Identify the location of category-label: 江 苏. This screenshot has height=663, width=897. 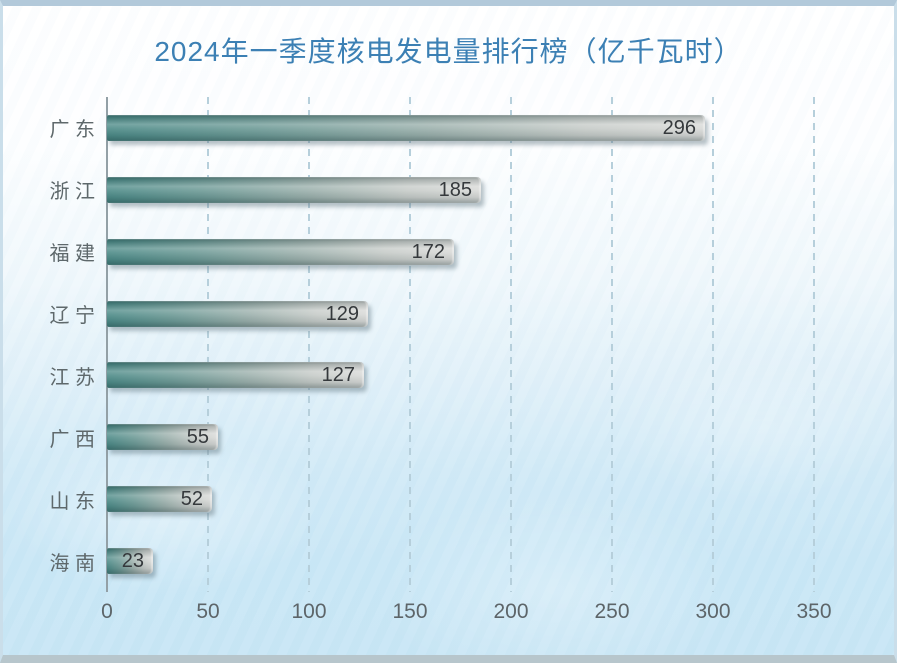
(72, 377).